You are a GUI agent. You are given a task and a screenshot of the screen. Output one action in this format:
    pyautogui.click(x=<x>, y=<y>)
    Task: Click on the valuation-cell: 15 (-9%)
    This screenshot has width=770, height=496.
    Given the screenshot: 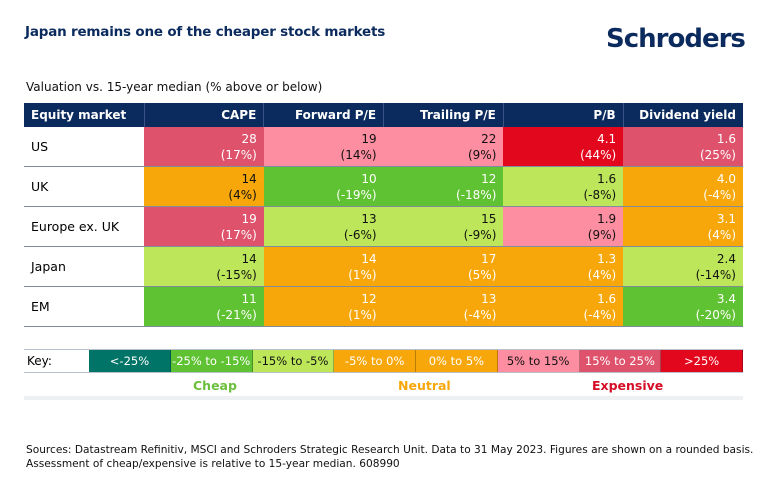 What is the action you would take?
    pyautogui.click(x=443, y=226)
    